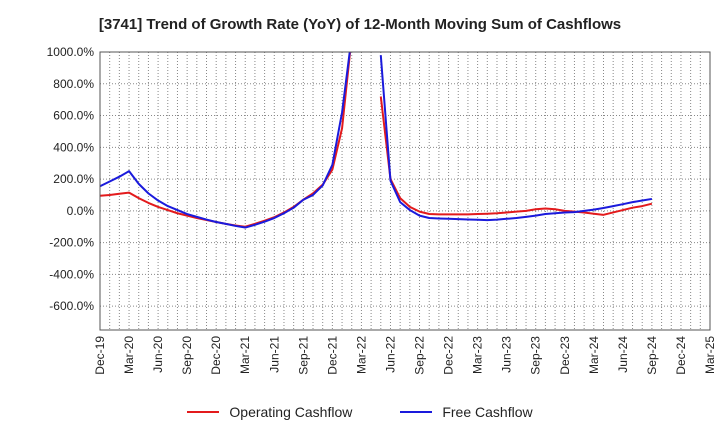  Describe the element at coordinates (361, 355) in the screenshot. I see `x-tick-label: Mar-22` at that location.